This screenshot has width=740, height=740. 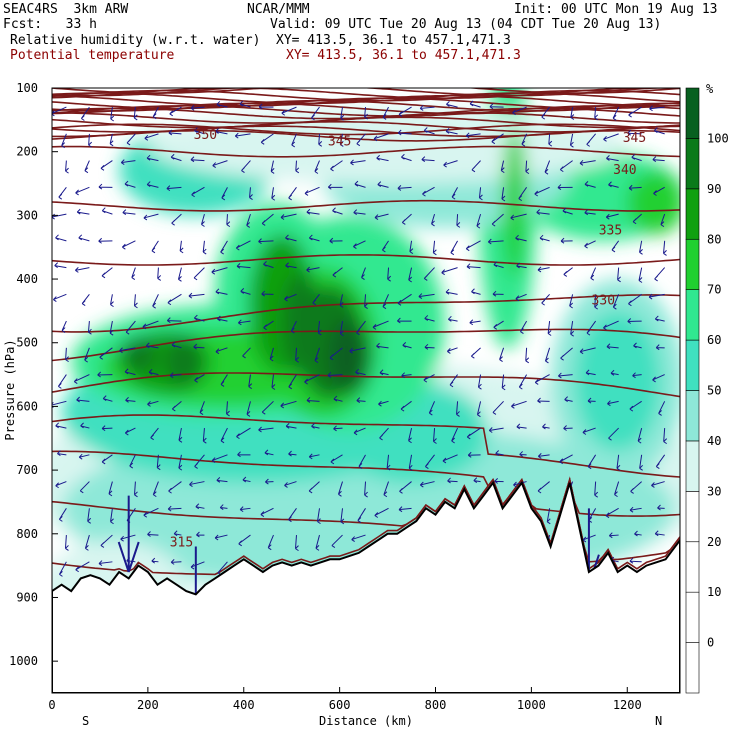 What do you see at coordinates (714, 340) in the screenshot?
I see `colorbar-label: 60` at bounding box center [714, 340].